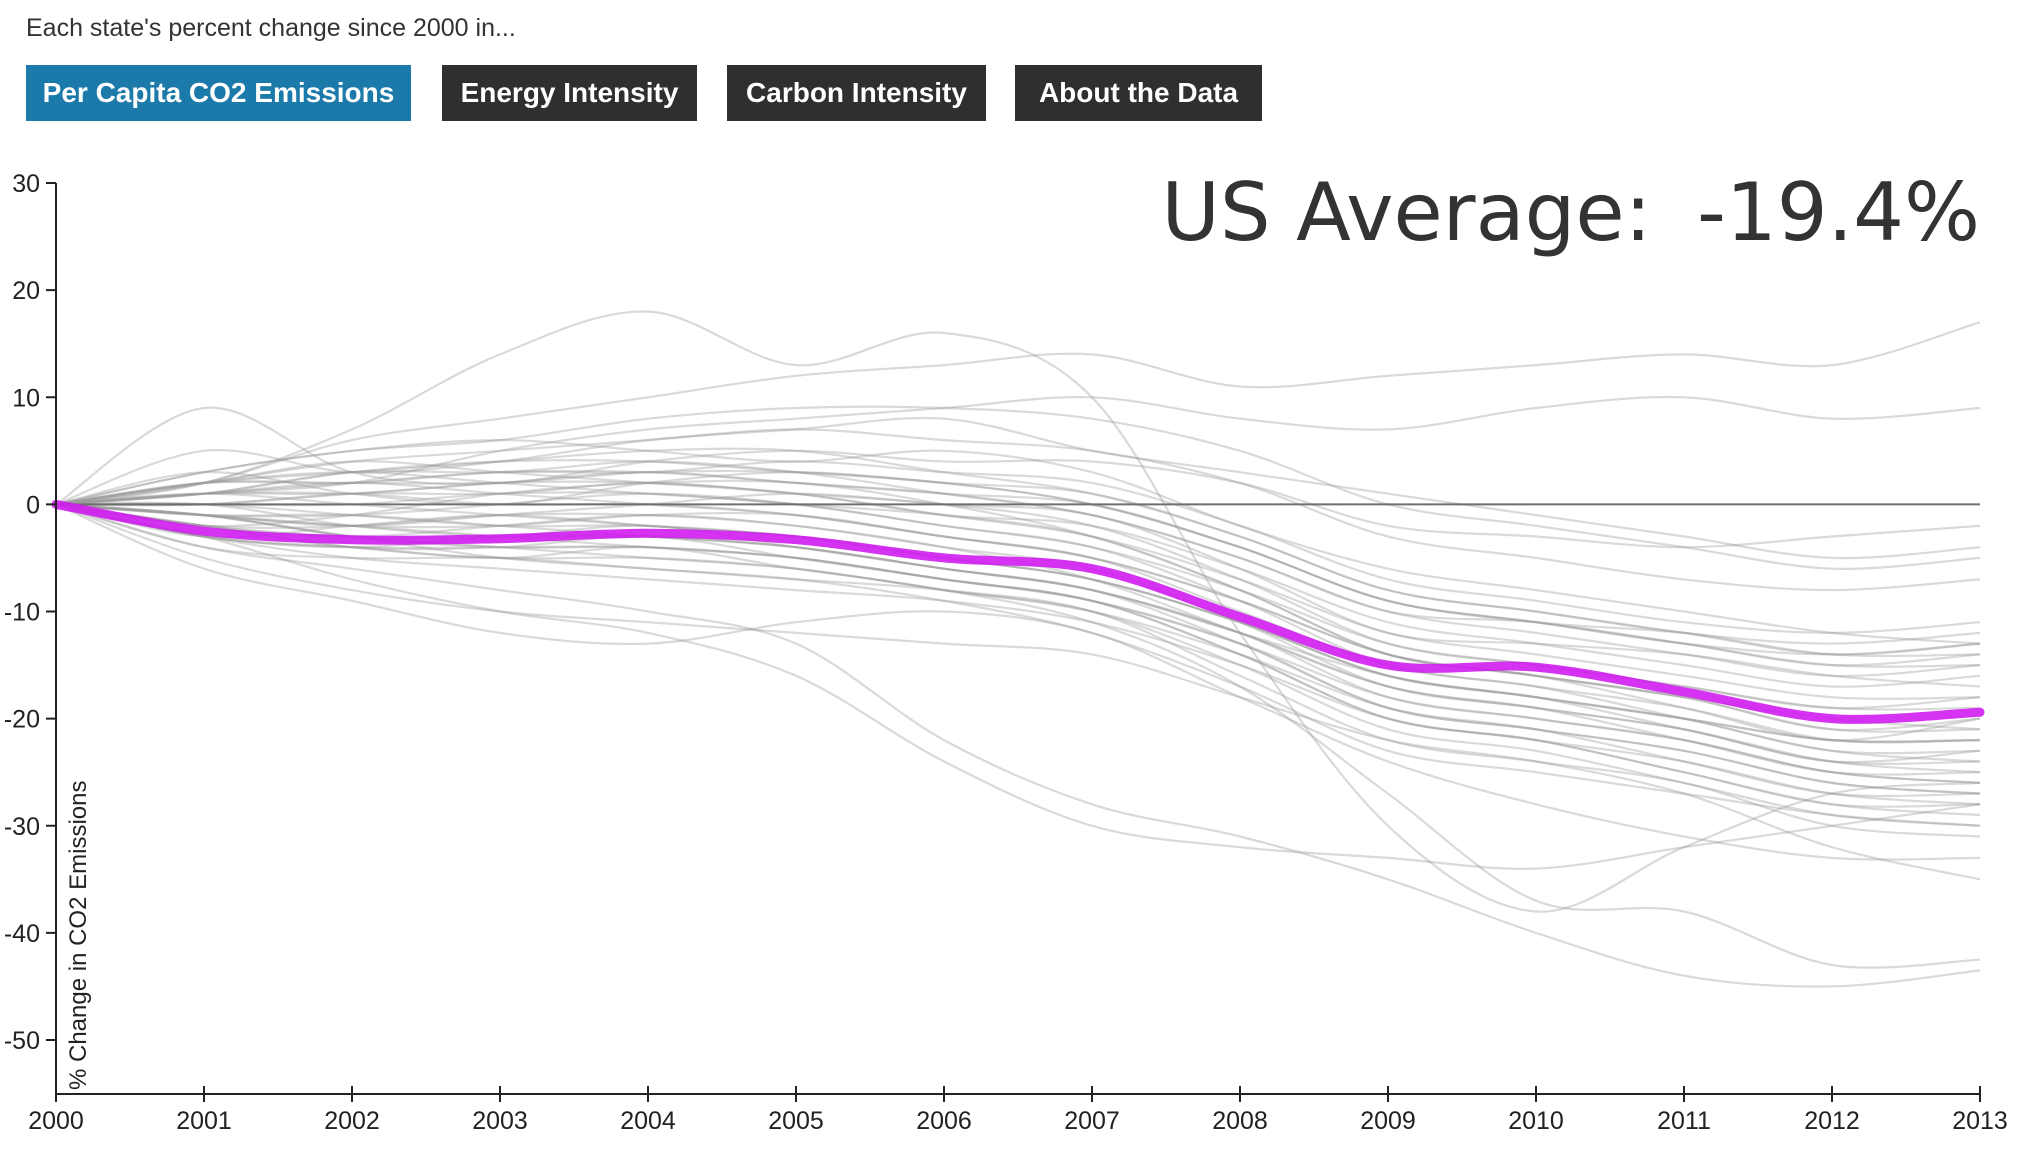  What do you see at coordinates (796, 1121) in the screenshot?
I see `x-tick-label: 2005` at bounding box center [796, 1121].